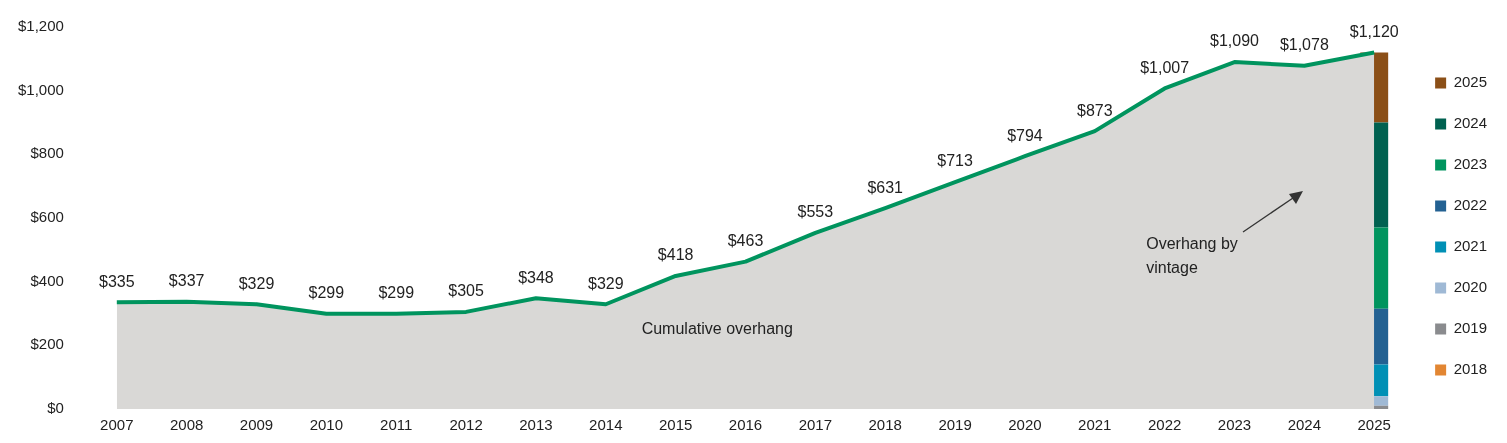 The height and width of the screenshot is (443, 1507). Describe the element at coordinates (1095, 425) in the screenshot. I see `x-tick-label: 2021` at that location.